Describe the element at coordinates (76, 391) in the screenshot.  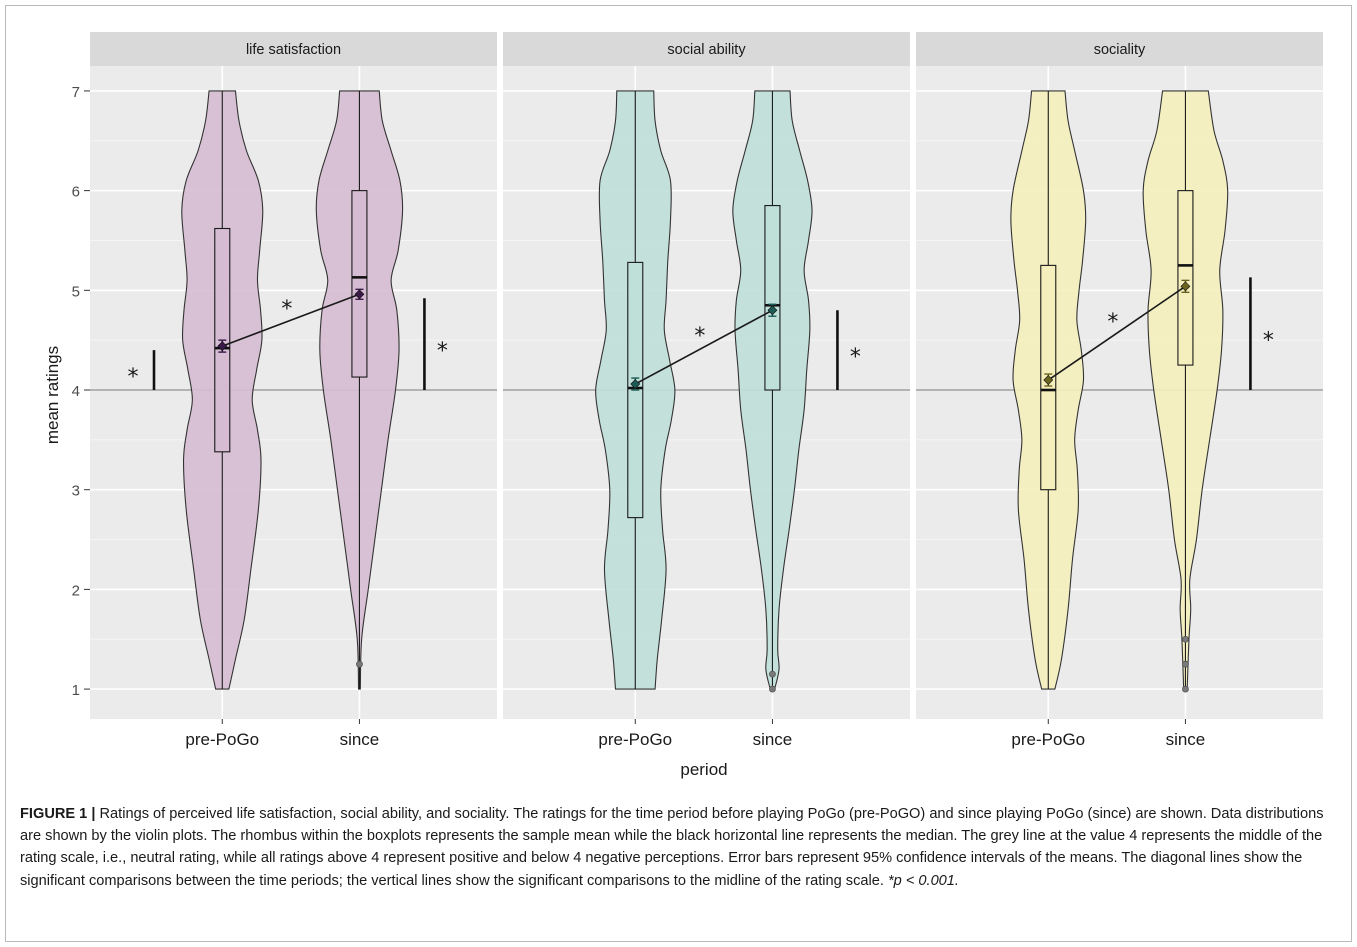
I see `y-tick-label: 4` at that location.